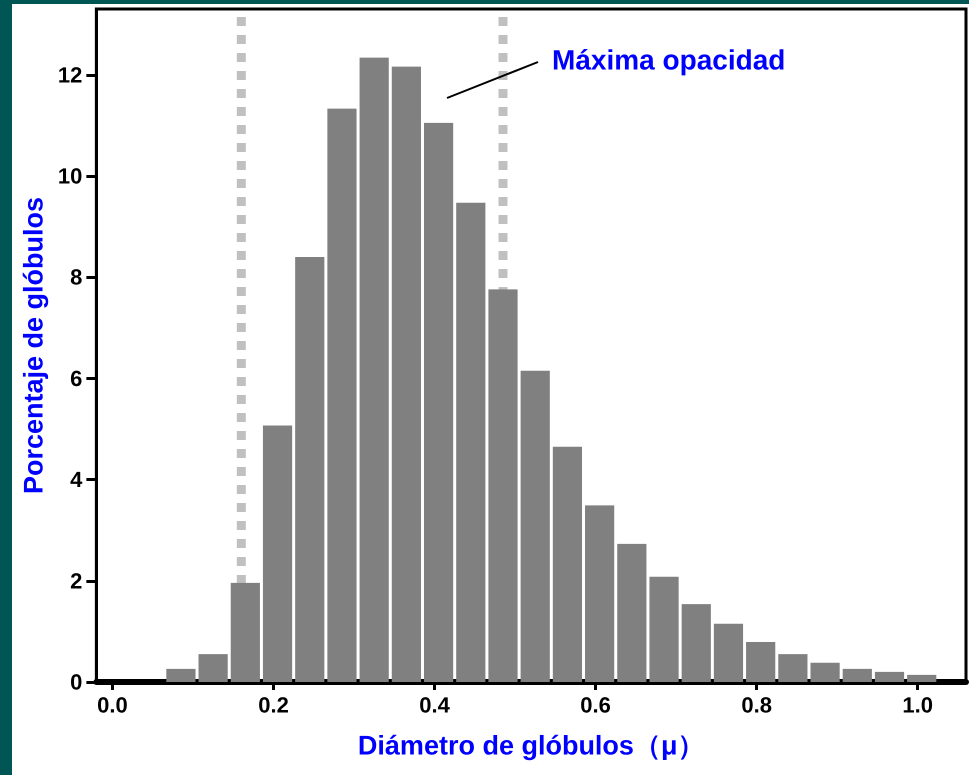  What do you see at coordinates (76, 378) in the screenshot?
I see `y-tick-label: 6` at bounding box center [76, 378].